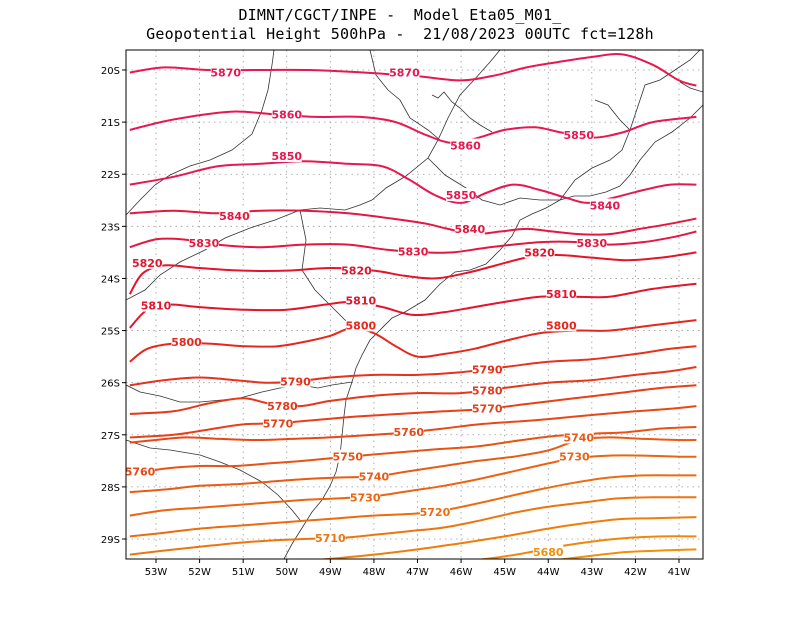 The width and height of the screenshot is (800, 618). Describe the element at coordinates (330, 538) in the screenshot. I see `contour-label: 5710` at that location.